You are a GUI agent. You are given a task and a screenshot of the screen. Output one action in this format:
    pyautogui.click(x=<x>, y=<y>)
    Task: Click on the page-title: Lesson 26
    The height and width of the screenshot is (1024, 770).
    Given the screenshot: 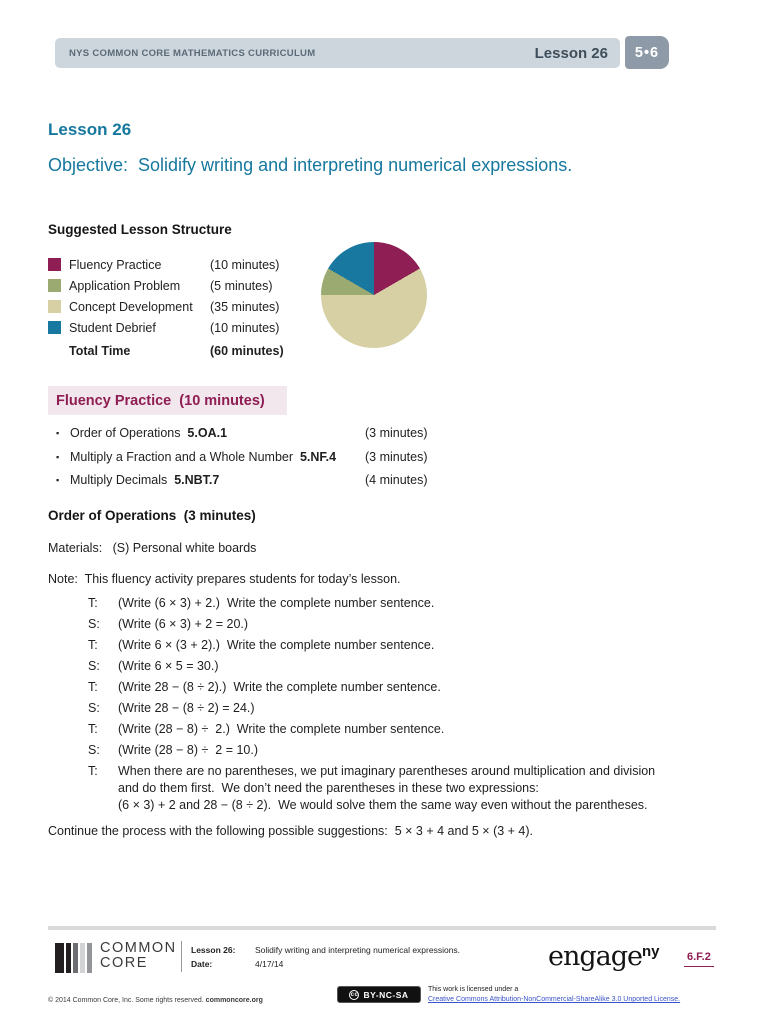 What is the action you would take?
    pyautogui.click(x=90, y=129)
    